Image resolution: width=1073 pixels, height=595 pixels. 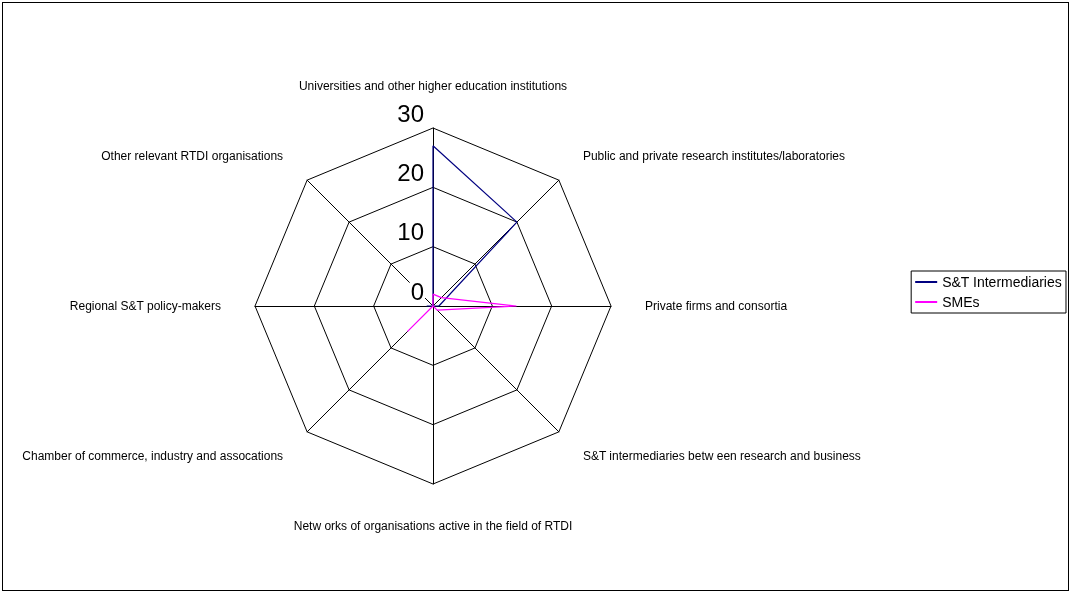 I want to click on legend-label: SMEs, so click(x=961, y=302).